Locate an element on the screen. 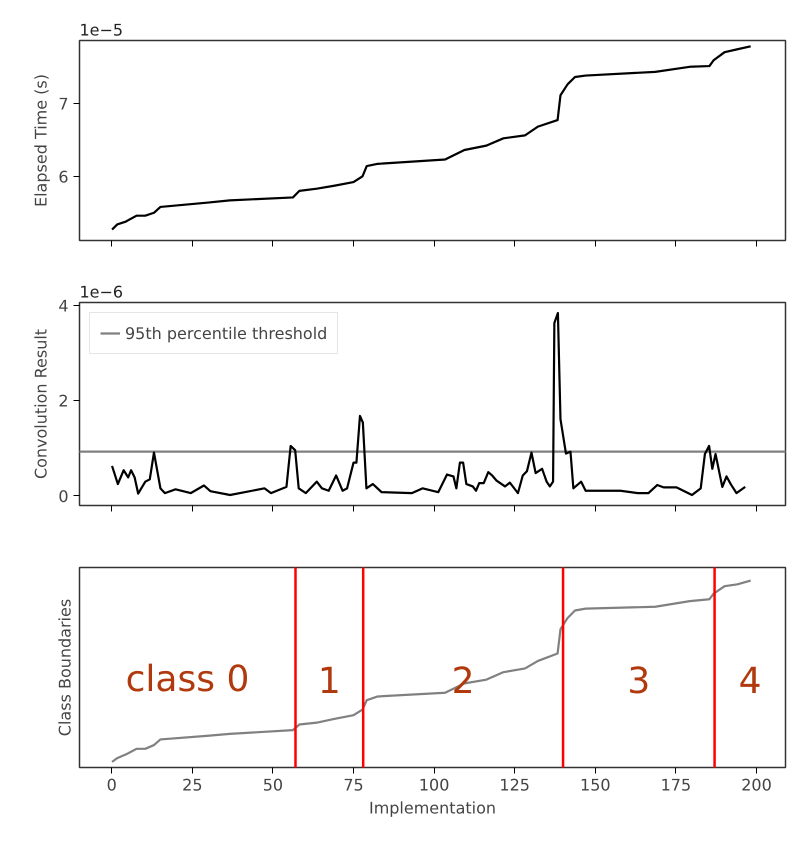 Image resolution: width=789 pixels, height=843 pixels. x-tick-label: 100 is located at coordinates (434, 785).